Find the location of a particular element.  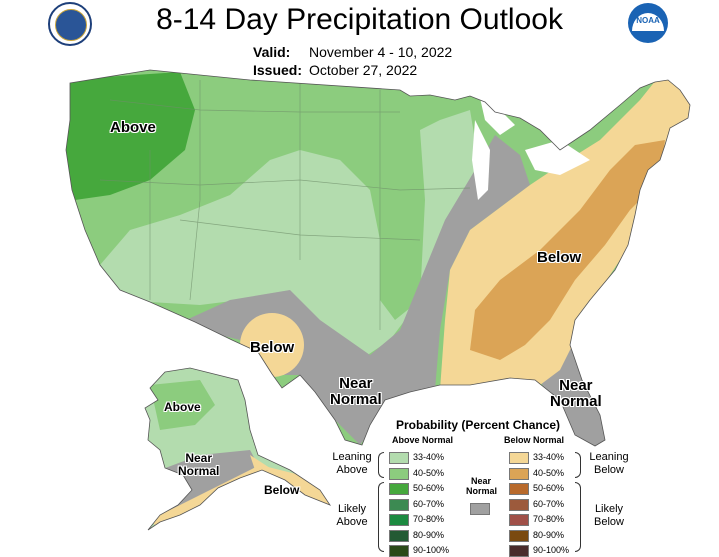

label-alaska-above: Above is located at coordinates (182, 407).